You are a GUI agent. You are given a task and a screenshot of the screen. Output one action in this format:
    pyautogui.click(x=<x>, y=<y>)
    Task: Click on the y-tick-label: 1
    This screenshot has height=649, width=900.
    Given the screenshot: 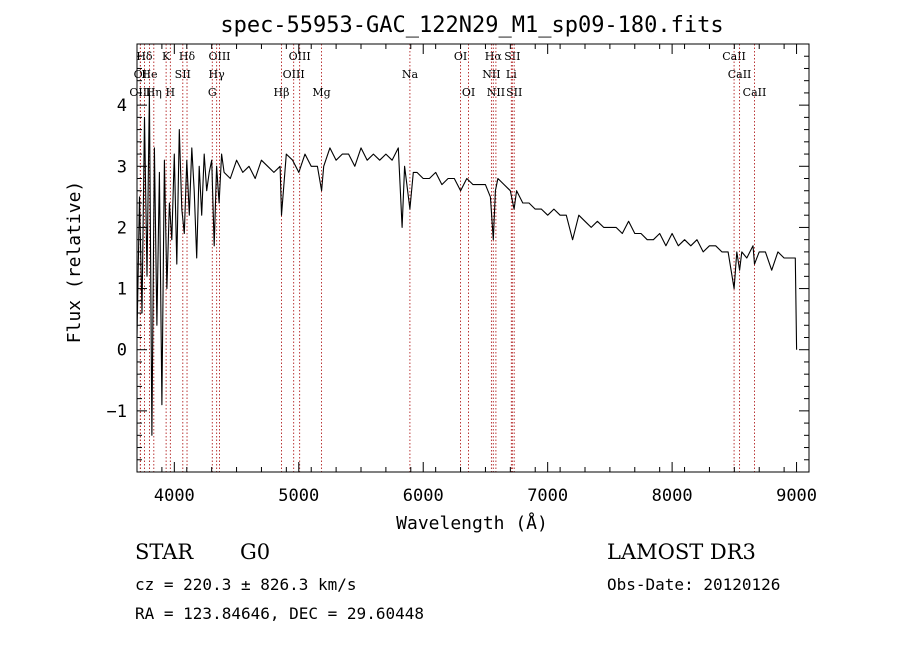 What is the action you would take?
    pyautogui.click(x=122, y=290)
    